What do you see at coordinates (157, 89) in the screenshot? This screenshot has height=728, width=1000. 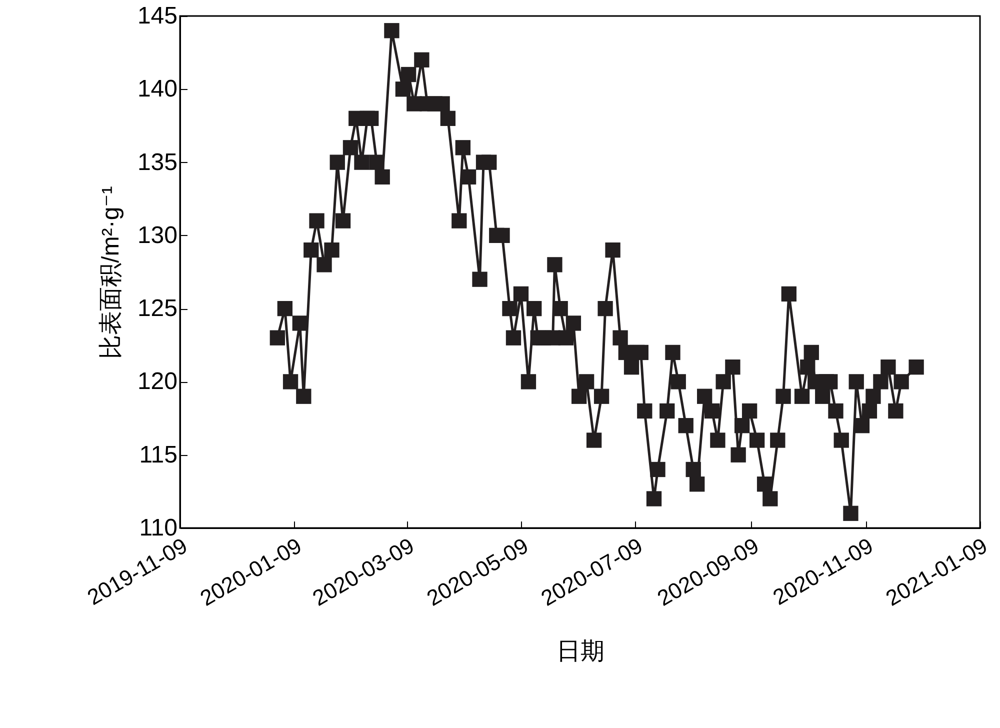 I see `y-tick-label: 140` at bounding box center [157, 89].